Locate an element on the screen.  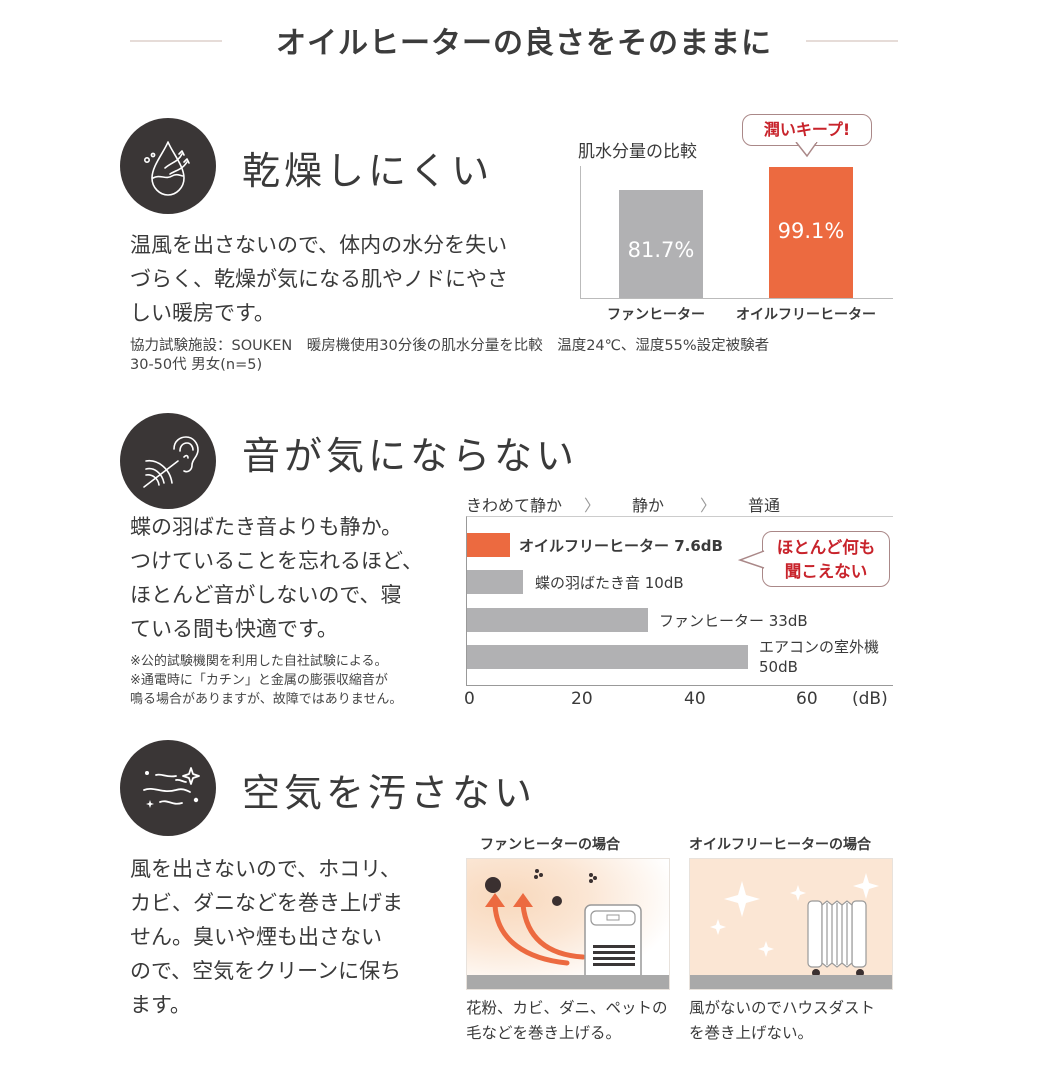
header-divider-left is located at coordinates (176, 41).